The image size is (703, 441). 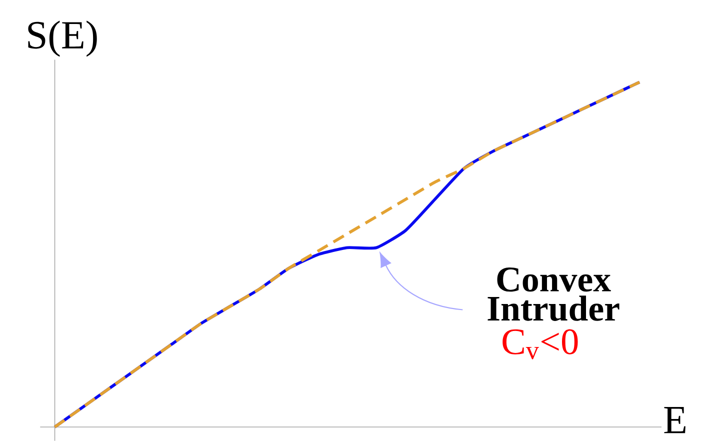 What do you see at coordinates (554, 294) in the screenshot?
I see `annotation: Convex Intruder` at bounding box center [554, 294].